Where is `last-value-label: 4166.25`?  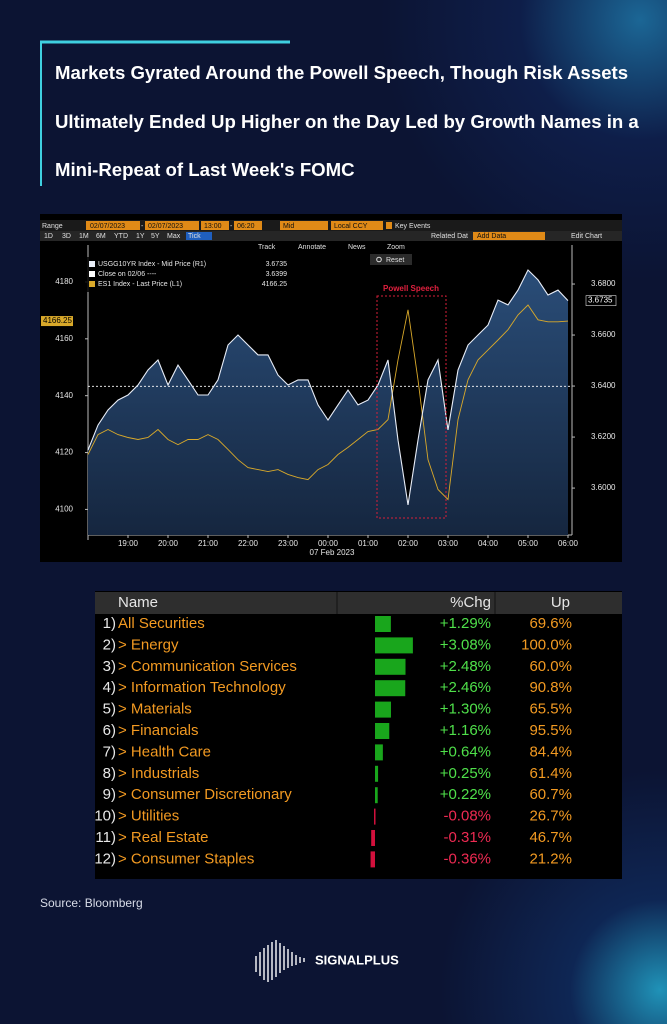 last-value-label: 4166.25 is located at coordinates (57, 320).